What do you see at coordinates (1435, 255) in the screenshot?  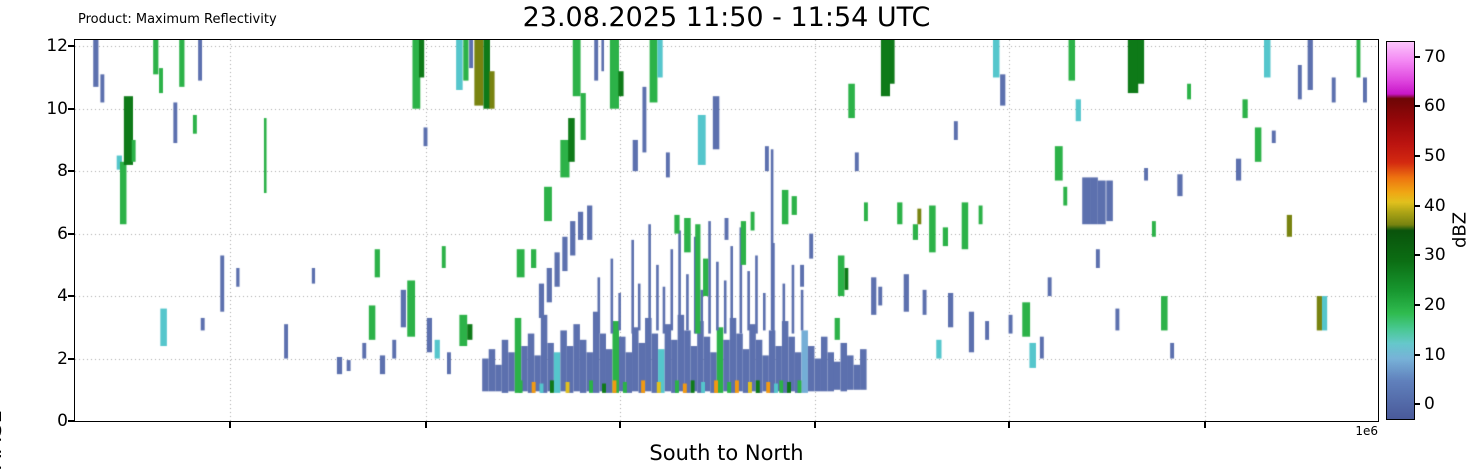 I see `colorbar-tick-label: 30` at bounding box center [1435, 255].